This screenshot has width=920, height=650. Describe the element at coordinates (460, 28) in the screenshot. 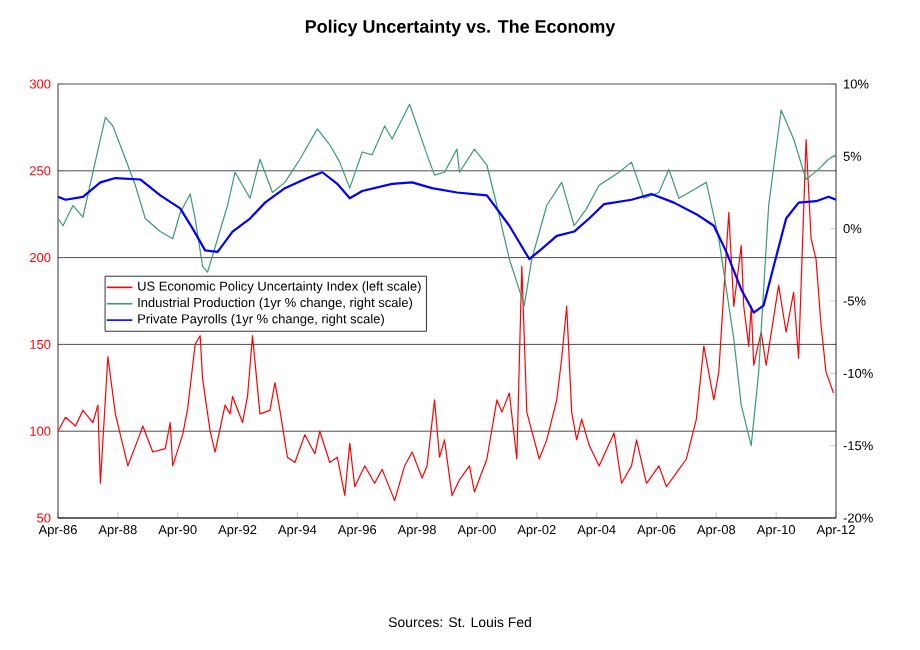

I see `chart-title: Policy Uncertainty vs. The Economy` at that location.